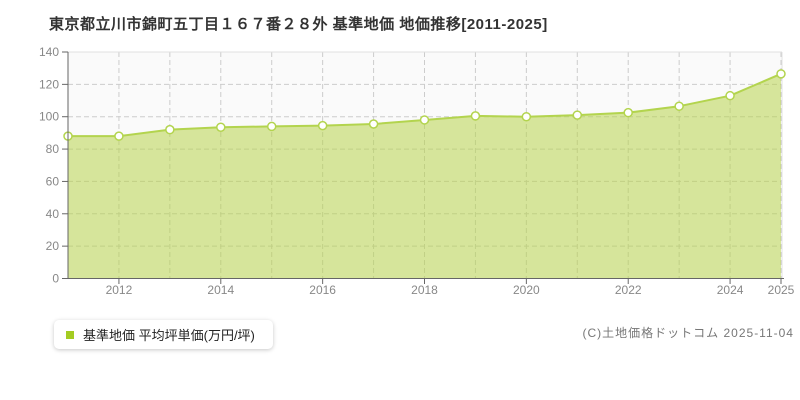  Describe the element at coordinates (628, 290) in the screenshot. I see `x-tick-label: 2022` at that location.